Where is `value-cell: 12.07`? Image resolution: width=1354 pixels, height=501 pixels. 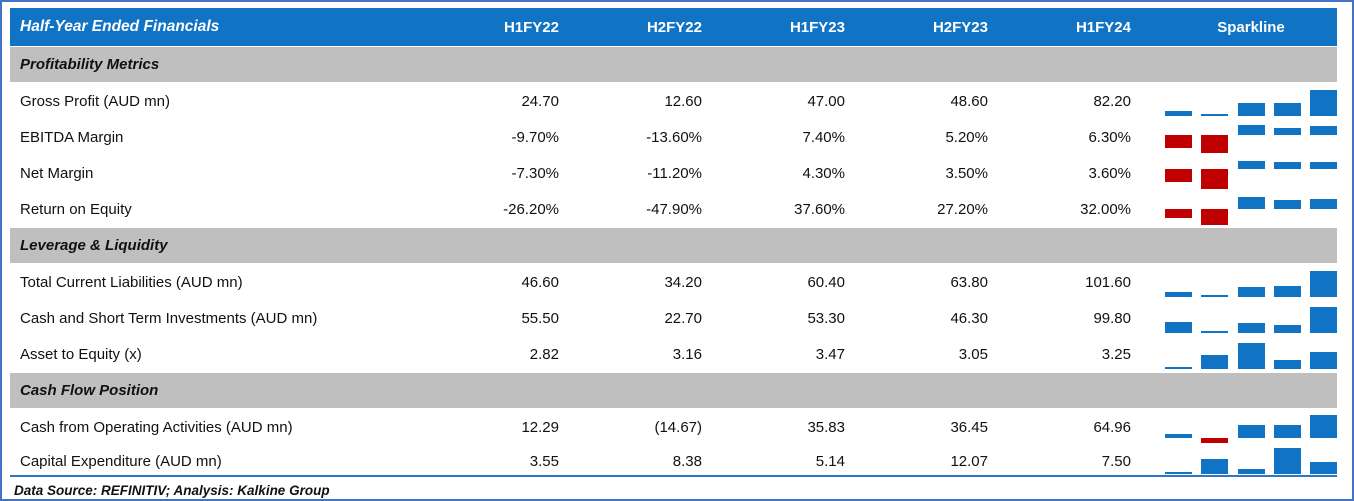 value-cell: 12.07 is located at coordinates (969, 461).